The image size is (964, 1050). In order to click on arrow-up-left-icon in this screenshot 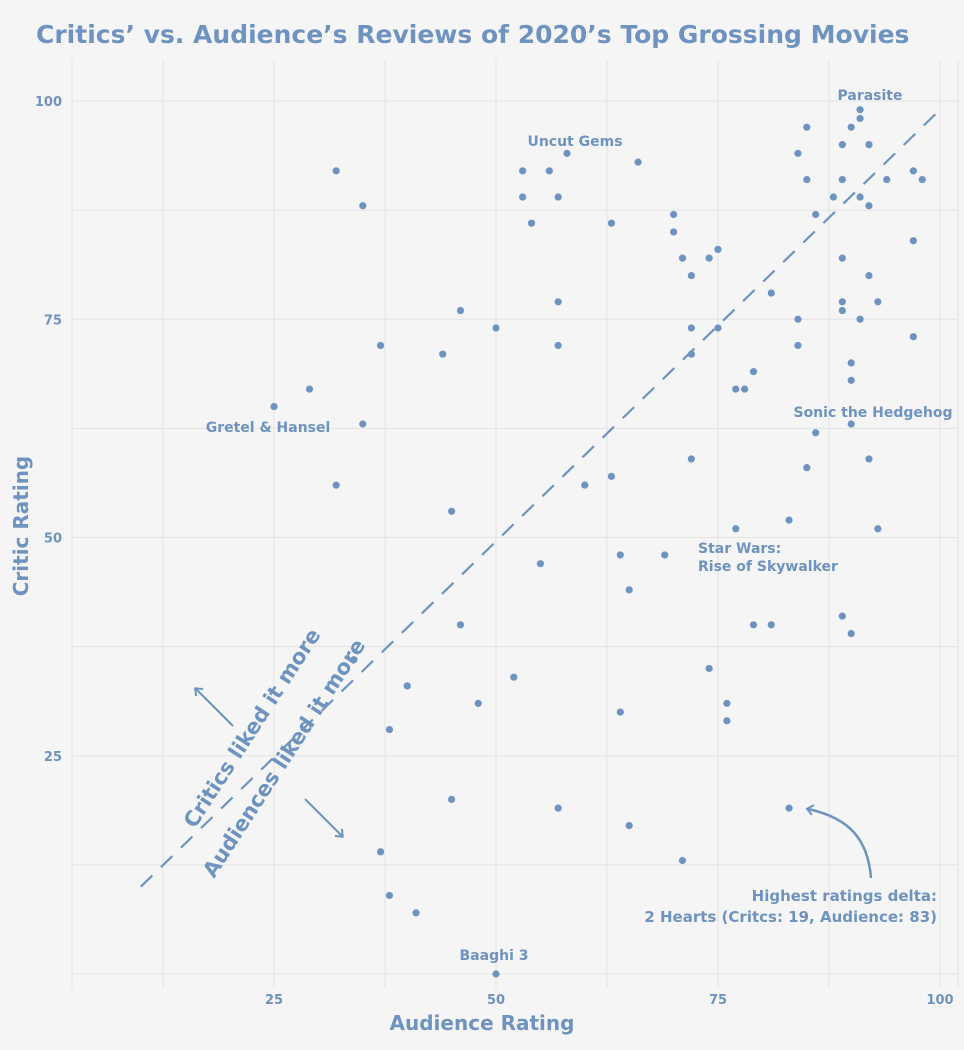, I will do `click(214, 707)`.